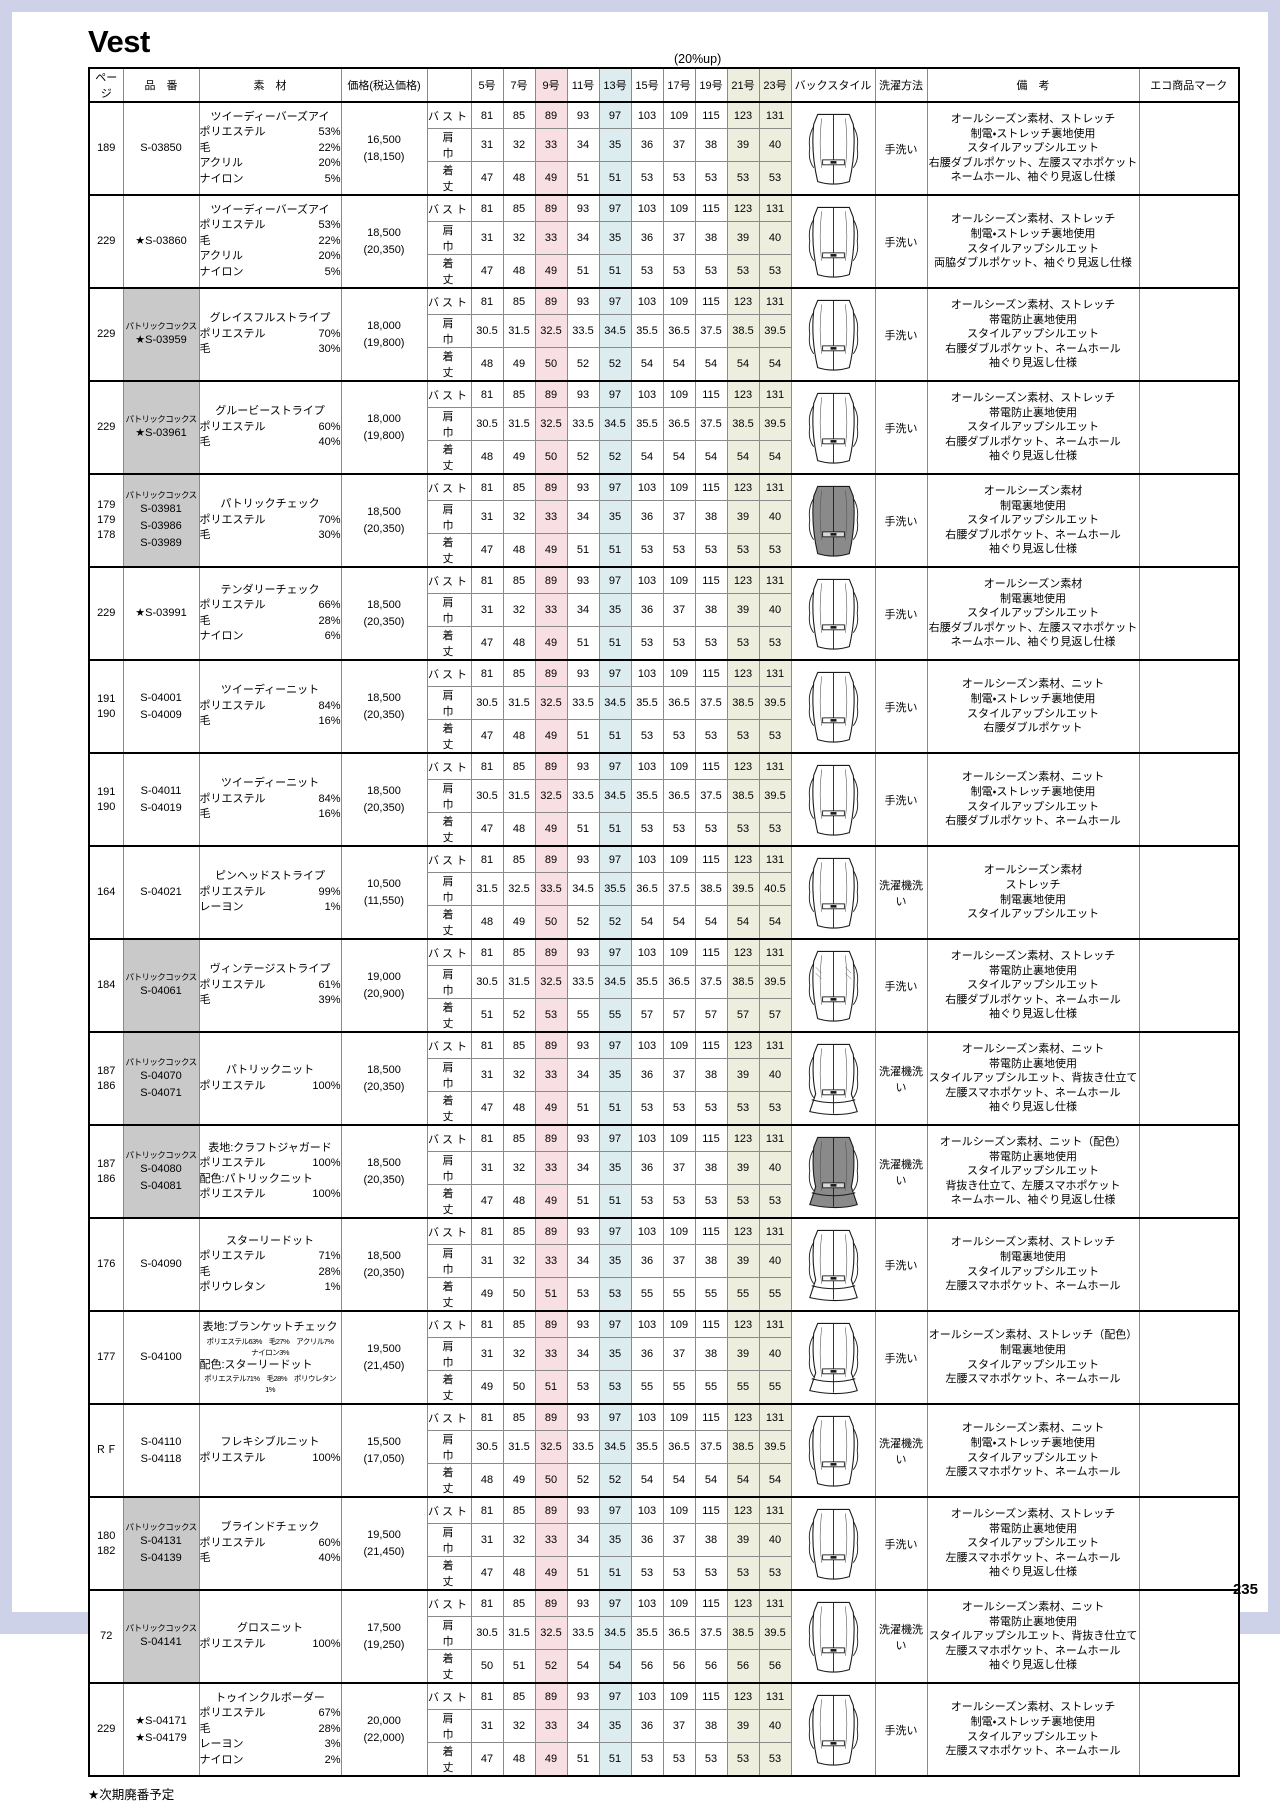 This screenshot has height=1803, width=1280. What do you see at coordinates (901, 85) in the screenshot?
I see `col-header-wash: 洗濯方法` at bounding box center [901, 85].